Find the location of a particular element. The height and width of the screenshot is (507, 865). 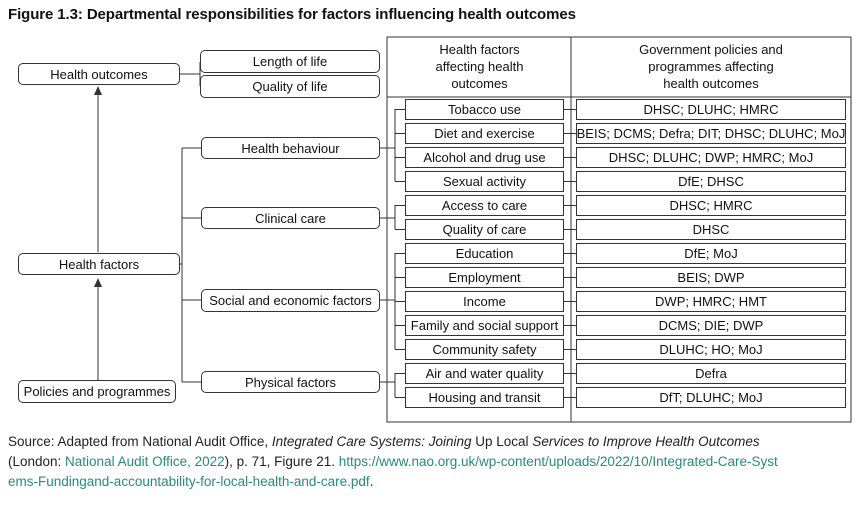

source-london: (London: is located at coordinates (37, 461).